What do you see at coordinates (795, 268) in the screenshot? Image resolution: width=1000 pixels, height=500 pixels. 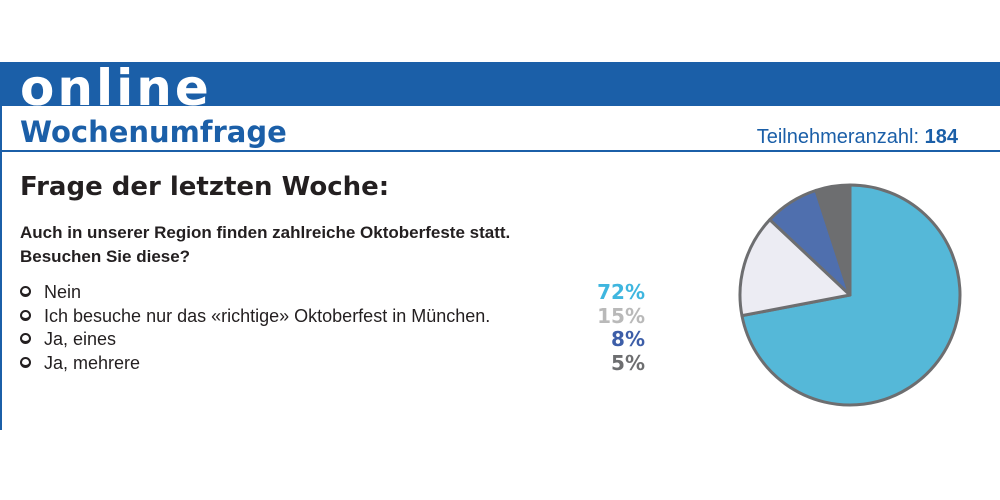 I see `pie-slice-richtige` at bounding box center [795, 268].